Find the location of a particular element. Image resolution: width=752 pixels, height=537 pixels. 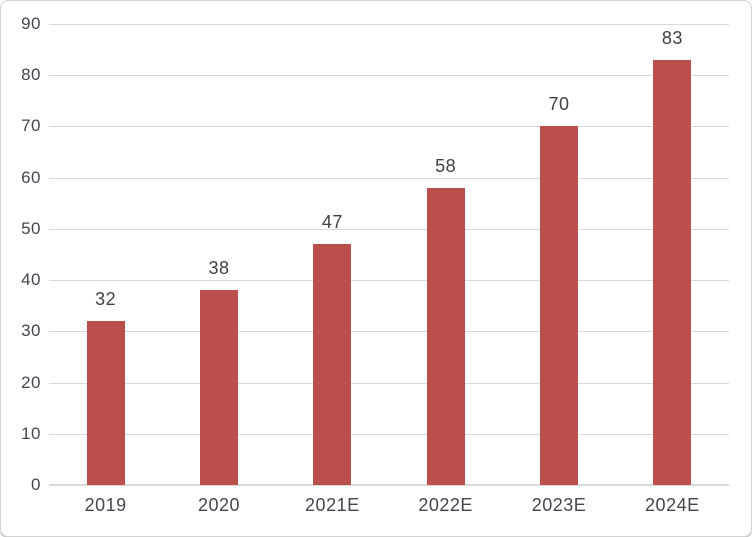

bar-2020 is located at coordinates (219, 387).